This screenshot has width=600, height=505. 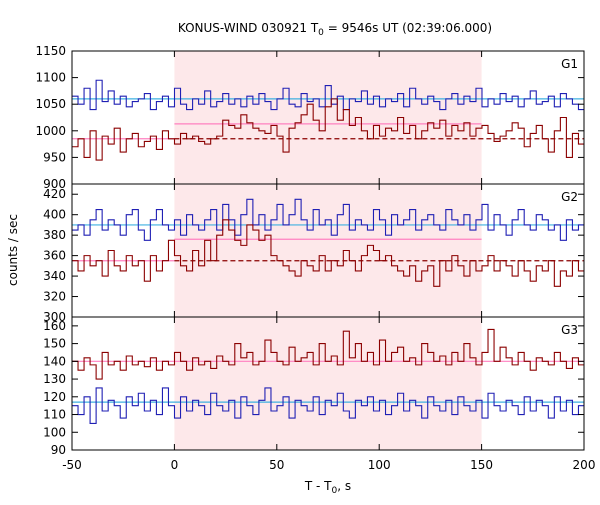 I want to click on y-tick-label: 300, so click(x=54, y=317).